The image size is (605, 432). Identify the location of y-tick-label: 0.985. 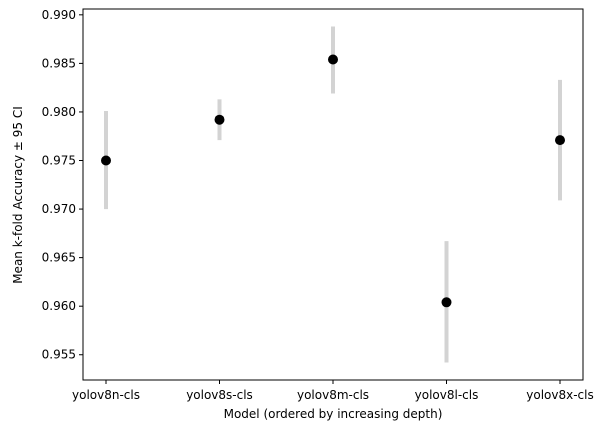
(59, 63).